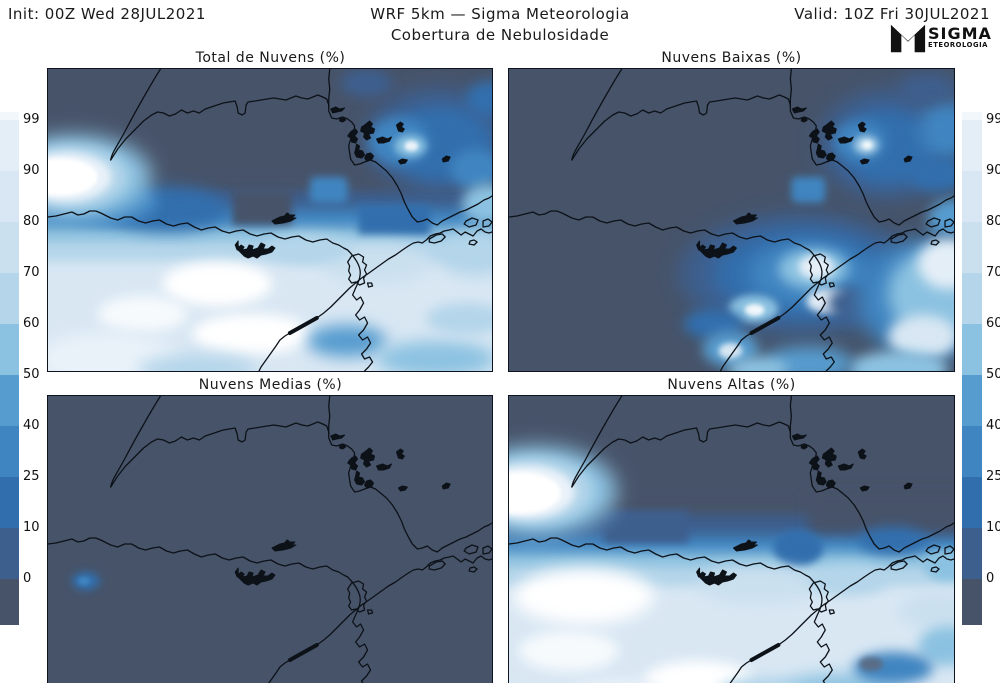 Image resolution: width=1000 pixels, height=683 pixels. Describe the element at coordinates (107, 14) in the screenshot. I see `init-time-label: Init: 00Z Wed 28JUL2021` at that location.